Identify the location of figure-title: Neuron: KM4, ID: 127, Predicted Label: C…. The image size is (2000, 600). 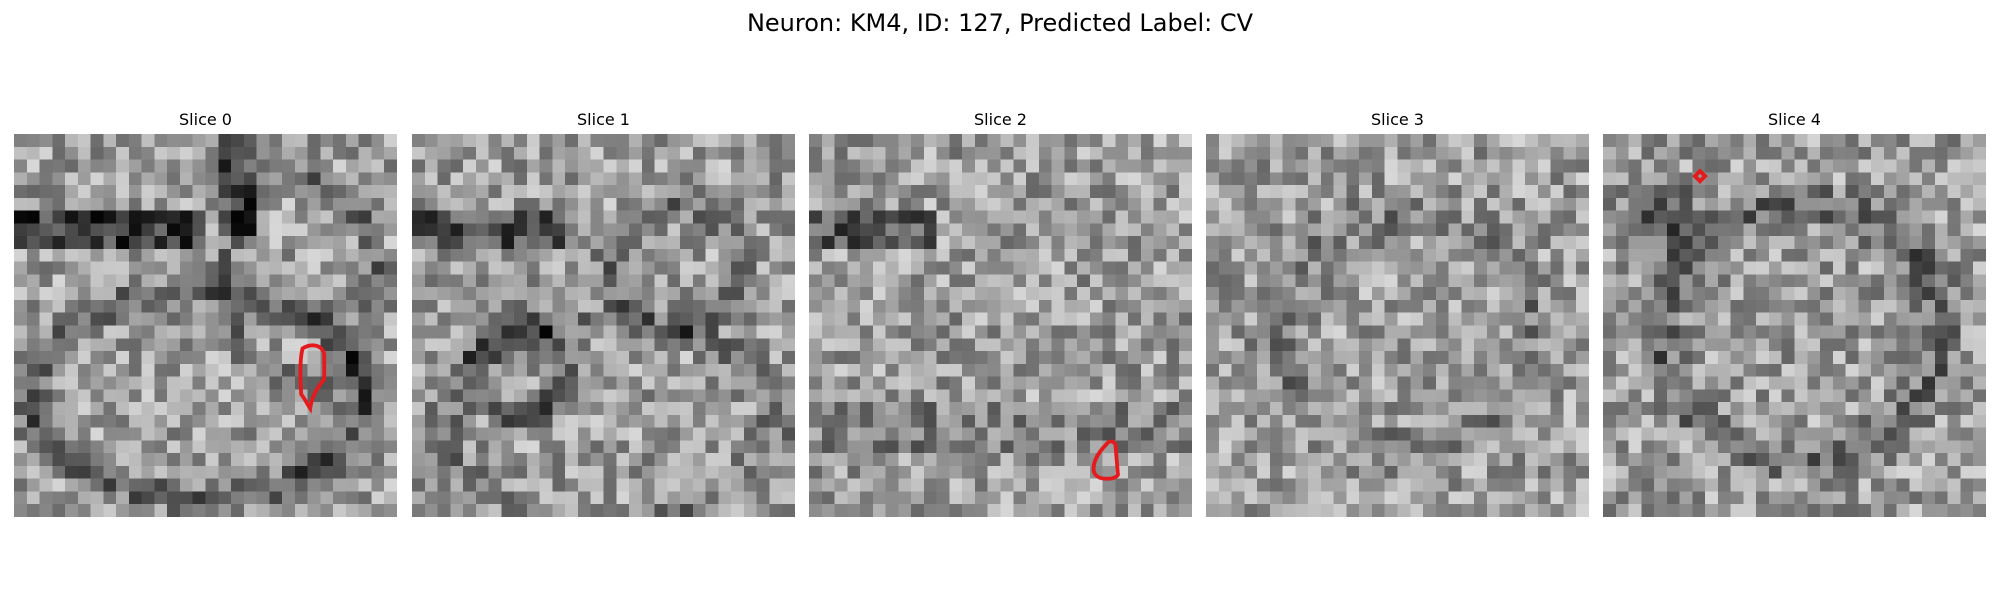
(1000, 23).